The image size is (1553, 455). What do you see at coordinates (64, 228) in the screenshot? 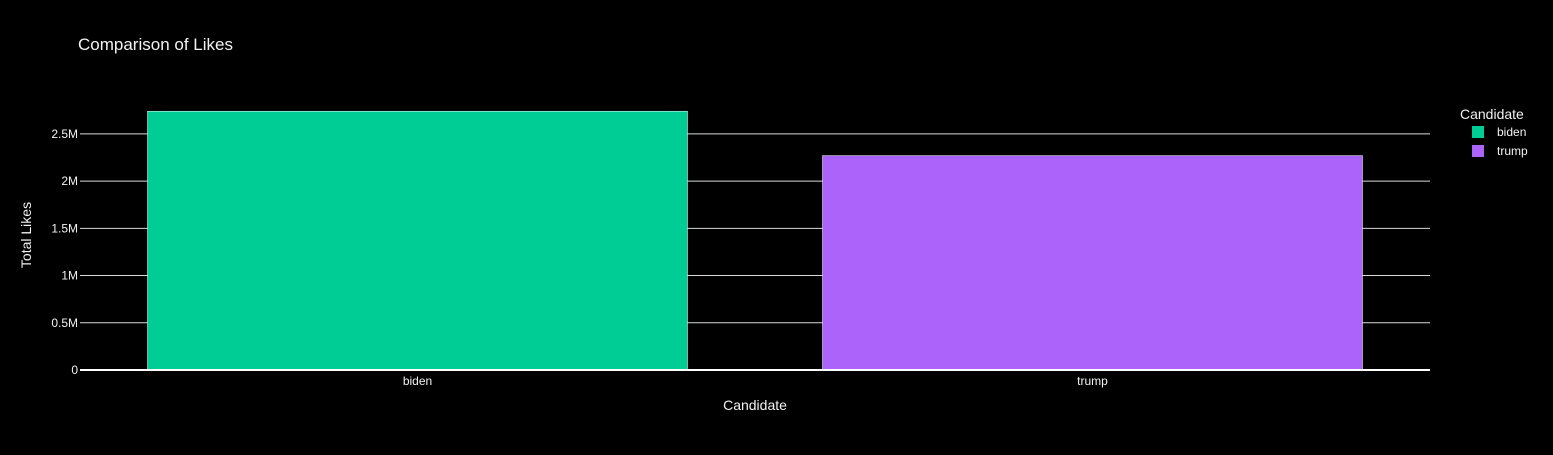
I see `y-tick-label: 1.5M` at bounding box center [64, 228].